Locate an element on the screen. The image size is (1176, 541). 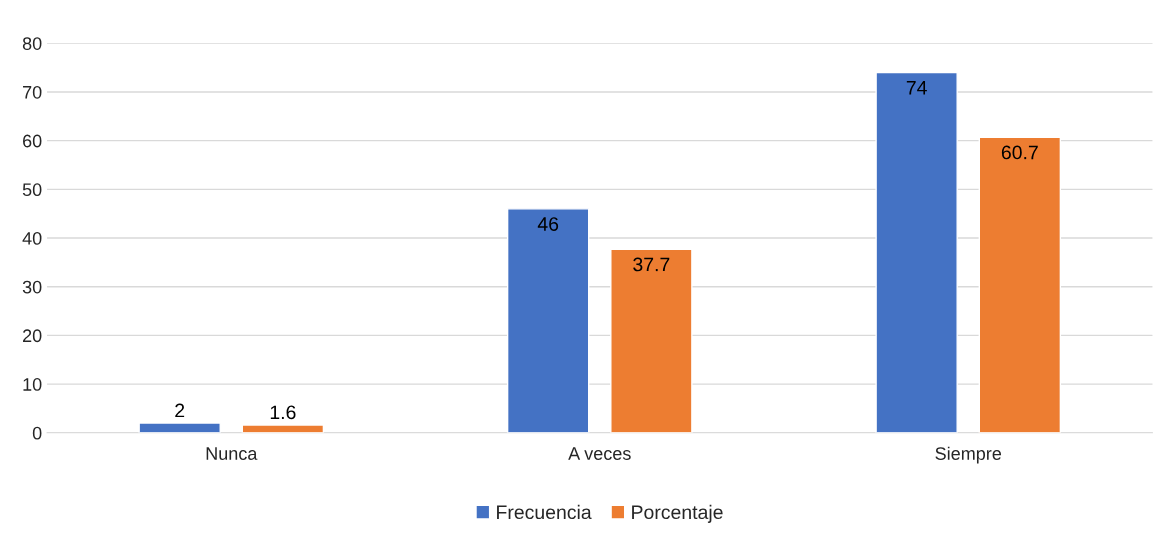
x-tick-label: Siempre is located at coordinates (968, 455).